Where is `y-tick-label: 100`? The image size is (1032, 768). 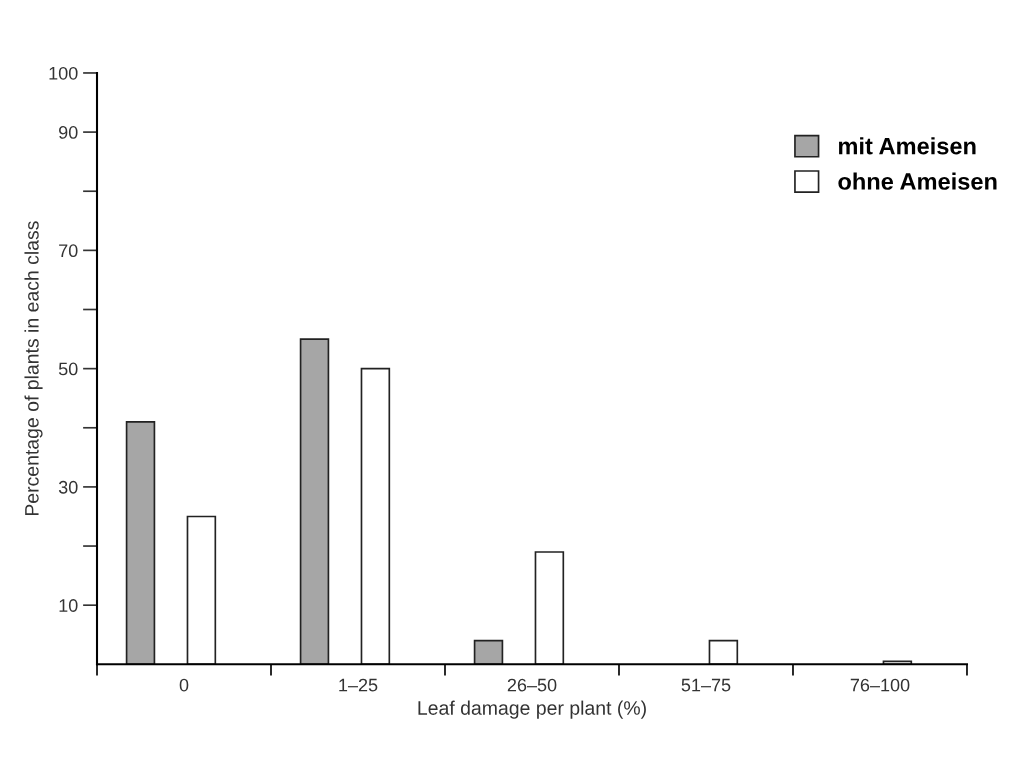
y-tick-label: 100 is located at coordinates (63, 73).